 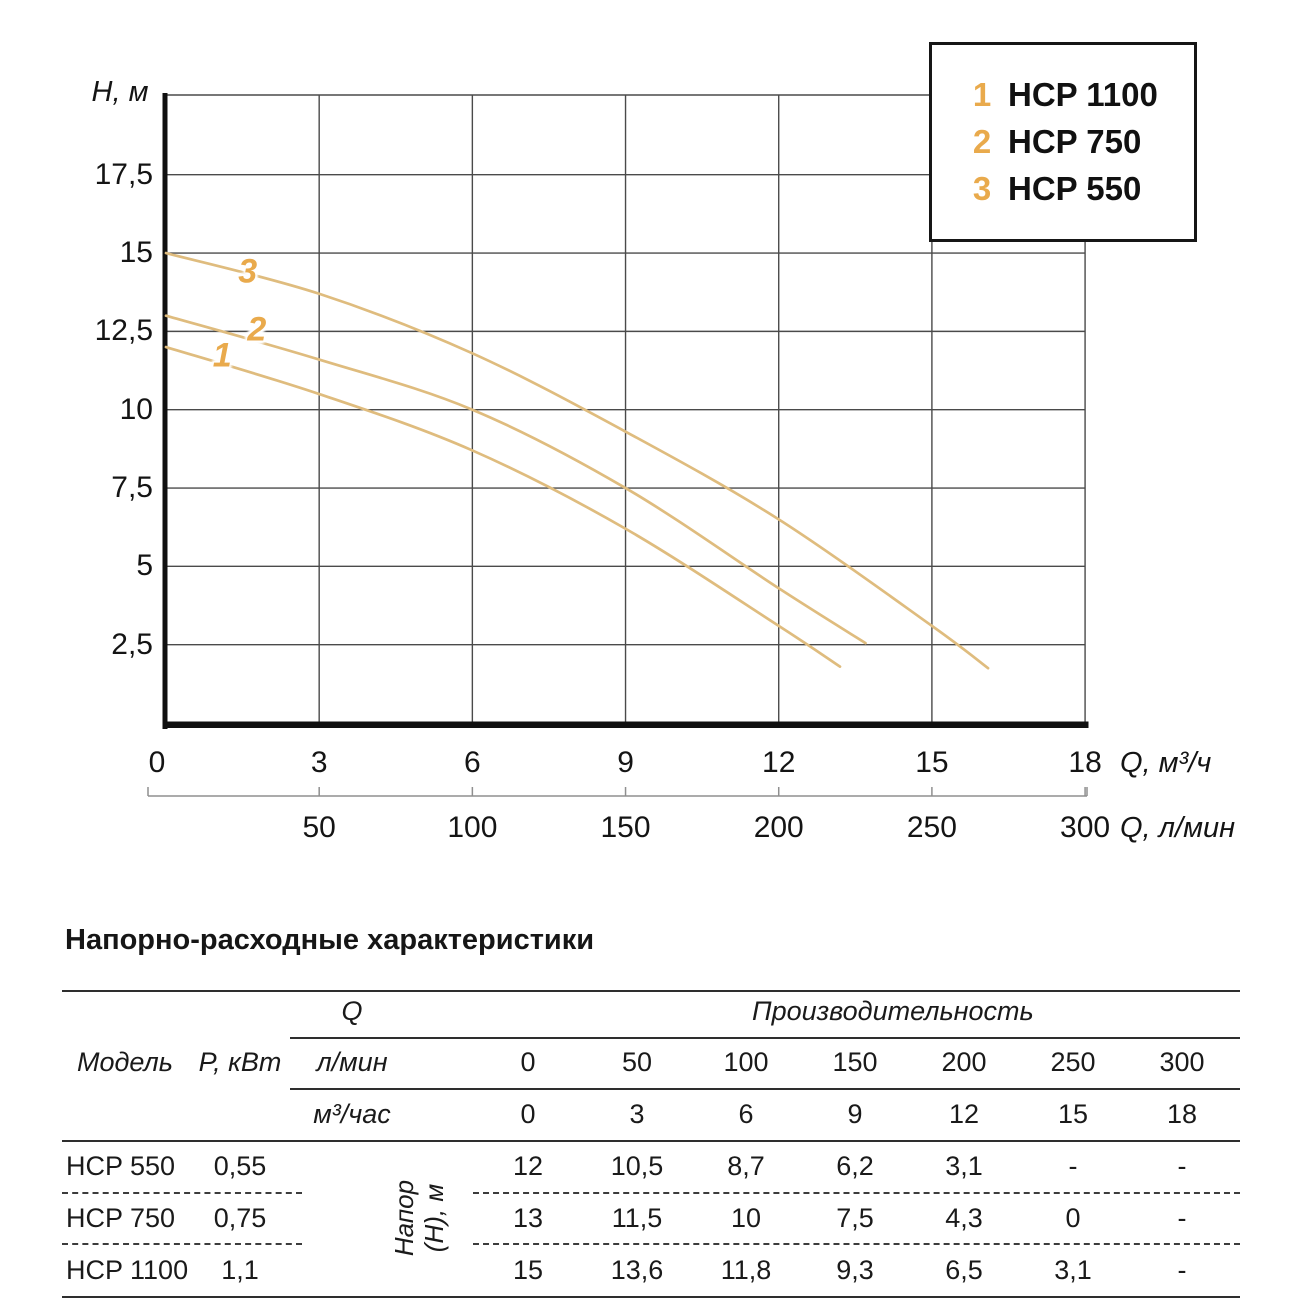 What do you see at coordinates (352, 1011) in the screenshot?
I see `header-q: Q` at bounding box center [352, 1011].